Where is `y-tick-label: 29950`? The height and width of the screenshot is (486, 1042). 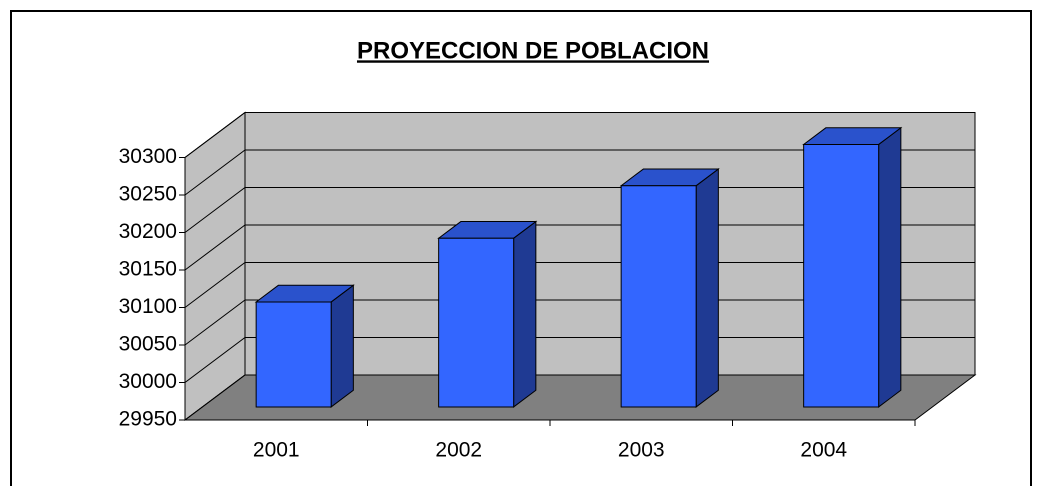 y-tick-label: 29950 is located at coordinates (148, 419).